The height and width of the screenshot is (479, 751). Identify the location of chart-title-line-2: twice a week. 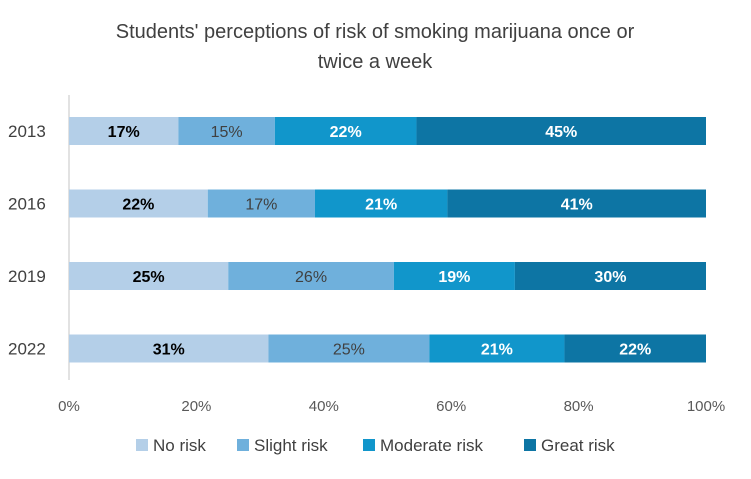
(375, 62).